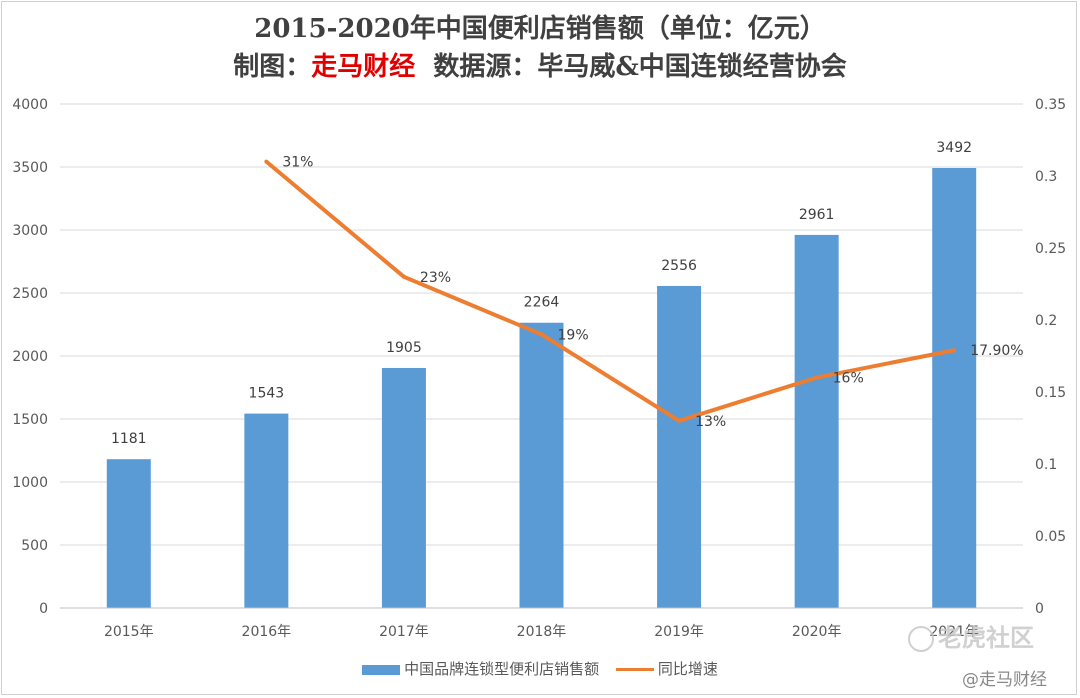 Image resolution: width=1080 pixels, height=698 pixels. Describe the element at coordinates (297, 163) in the screenshot. I see `growth-data-label: 31%` at that location.